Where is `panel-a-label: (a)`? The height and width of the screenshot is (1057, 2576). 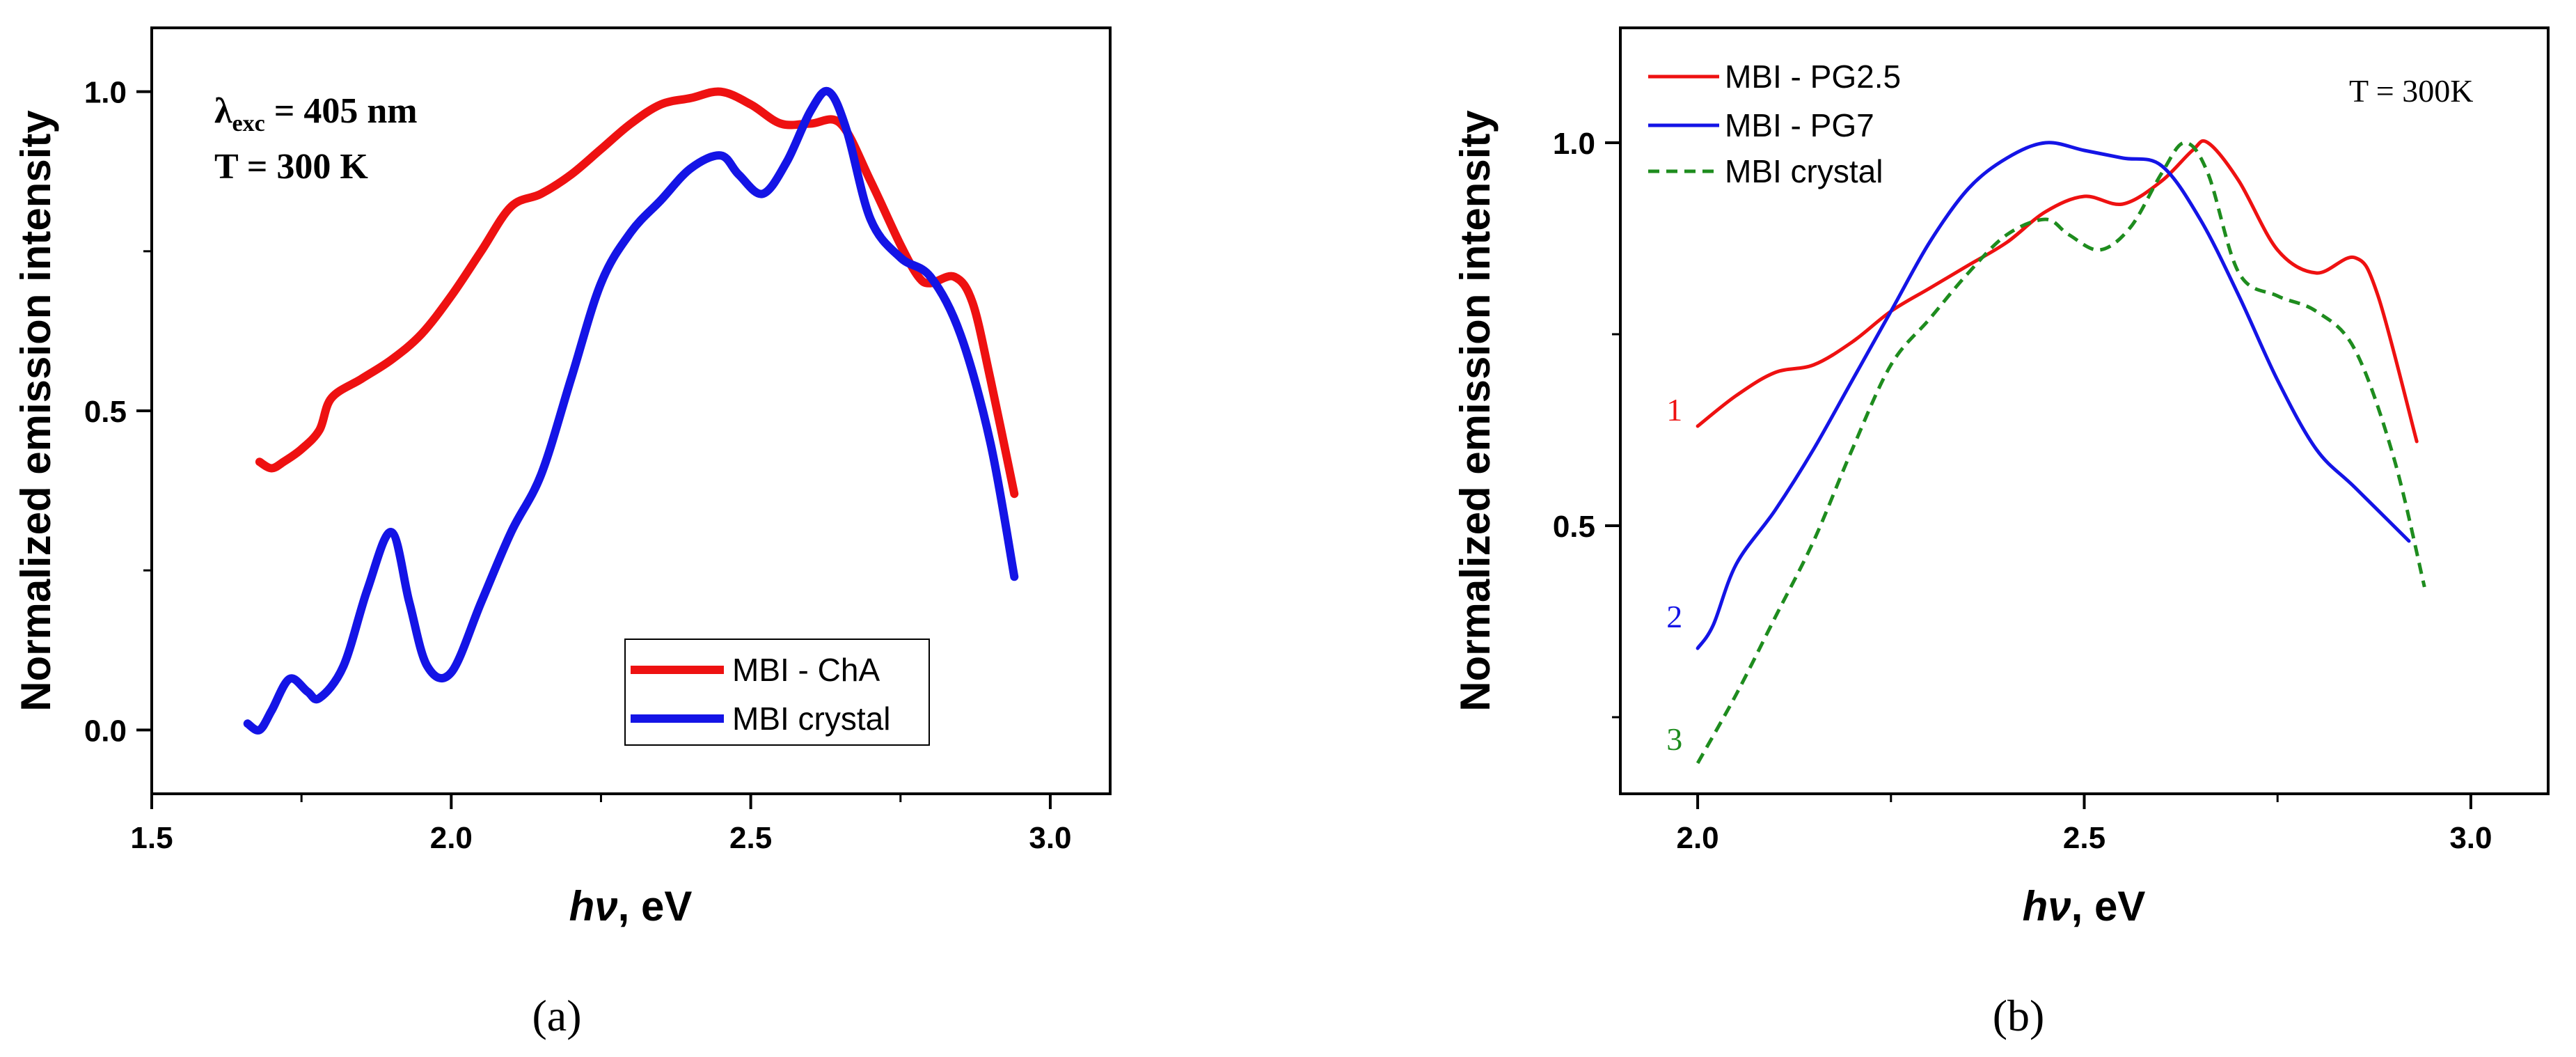 panel-a-label: (a) is located at coordinates (556, 1015).